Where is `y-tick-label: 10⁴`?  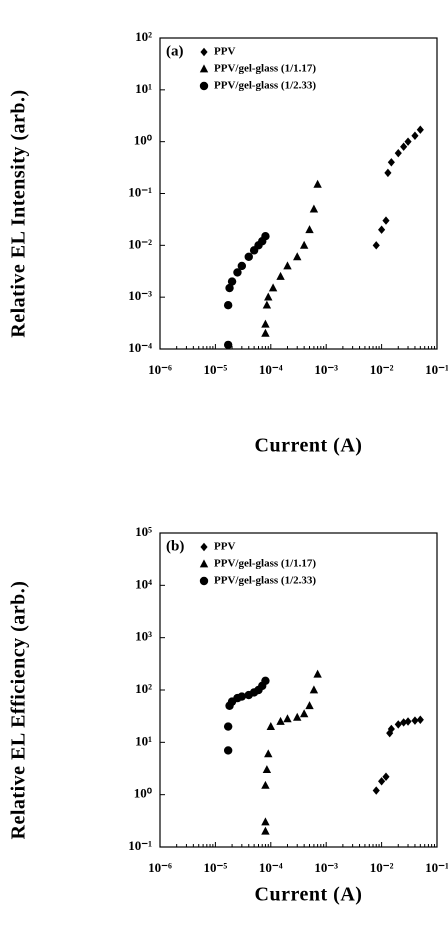 y-tick-label: 10⁴ is located at coordinates (143, 583).